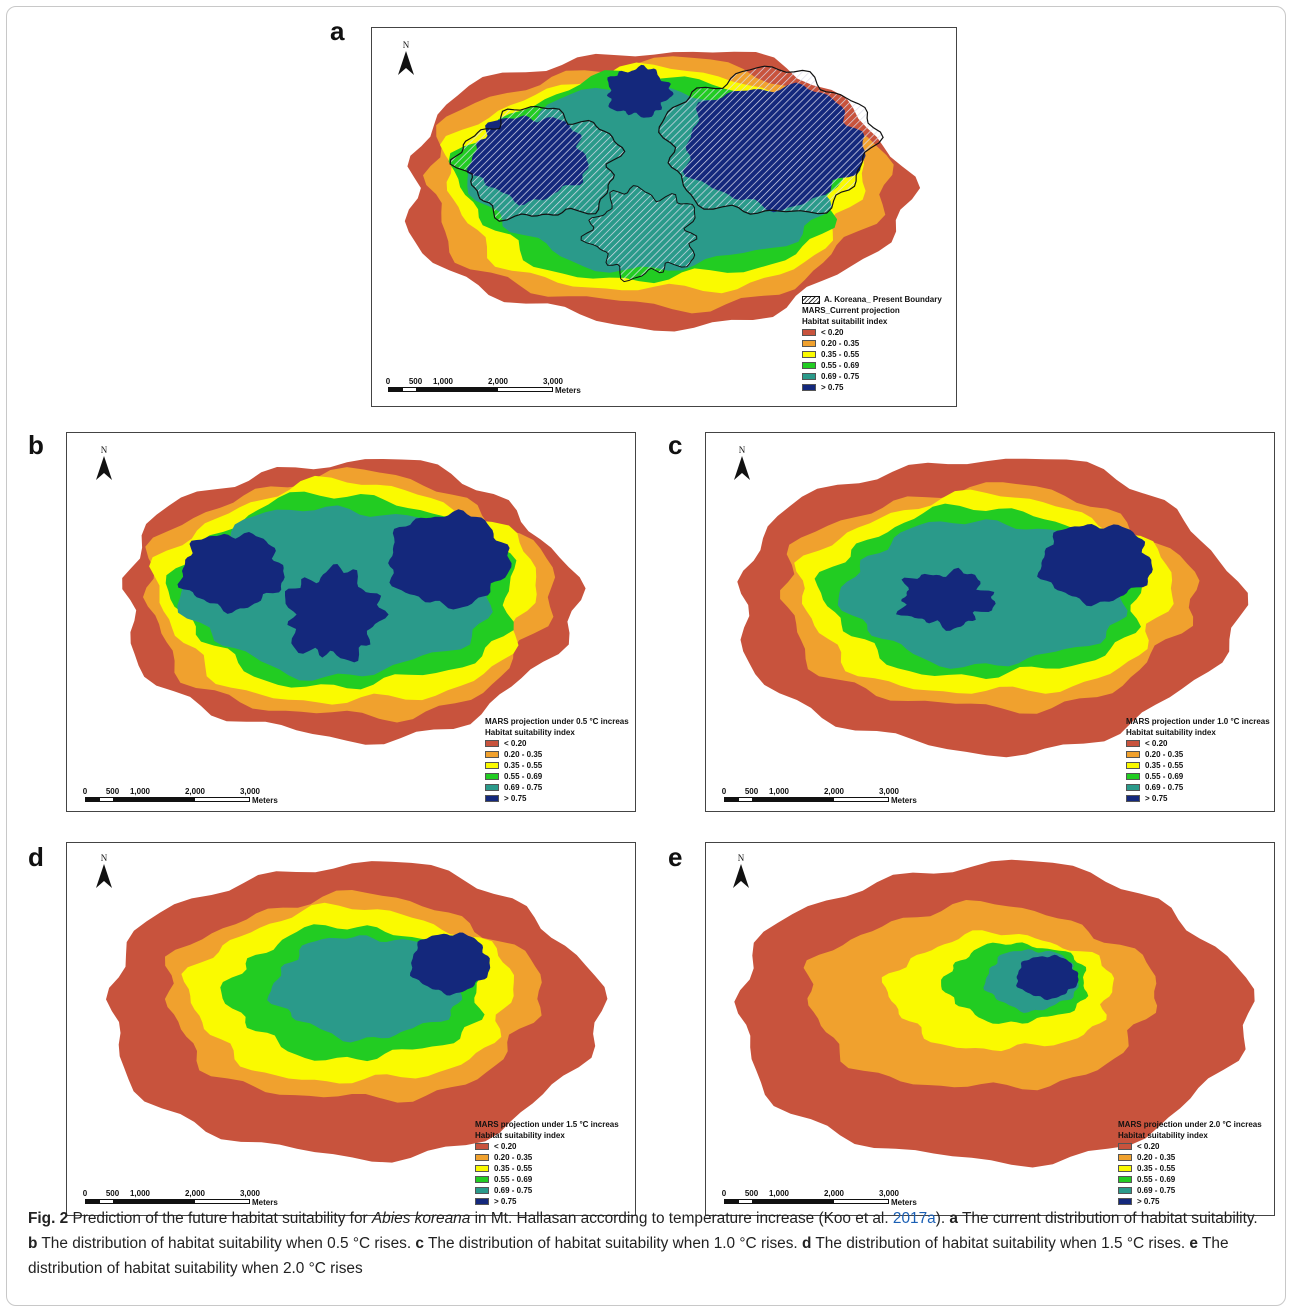 The width and height of the screenshot is (1293, 1314). I want to click on legend-entry-label: 0.20 - 0.35, so click(1164, 754).